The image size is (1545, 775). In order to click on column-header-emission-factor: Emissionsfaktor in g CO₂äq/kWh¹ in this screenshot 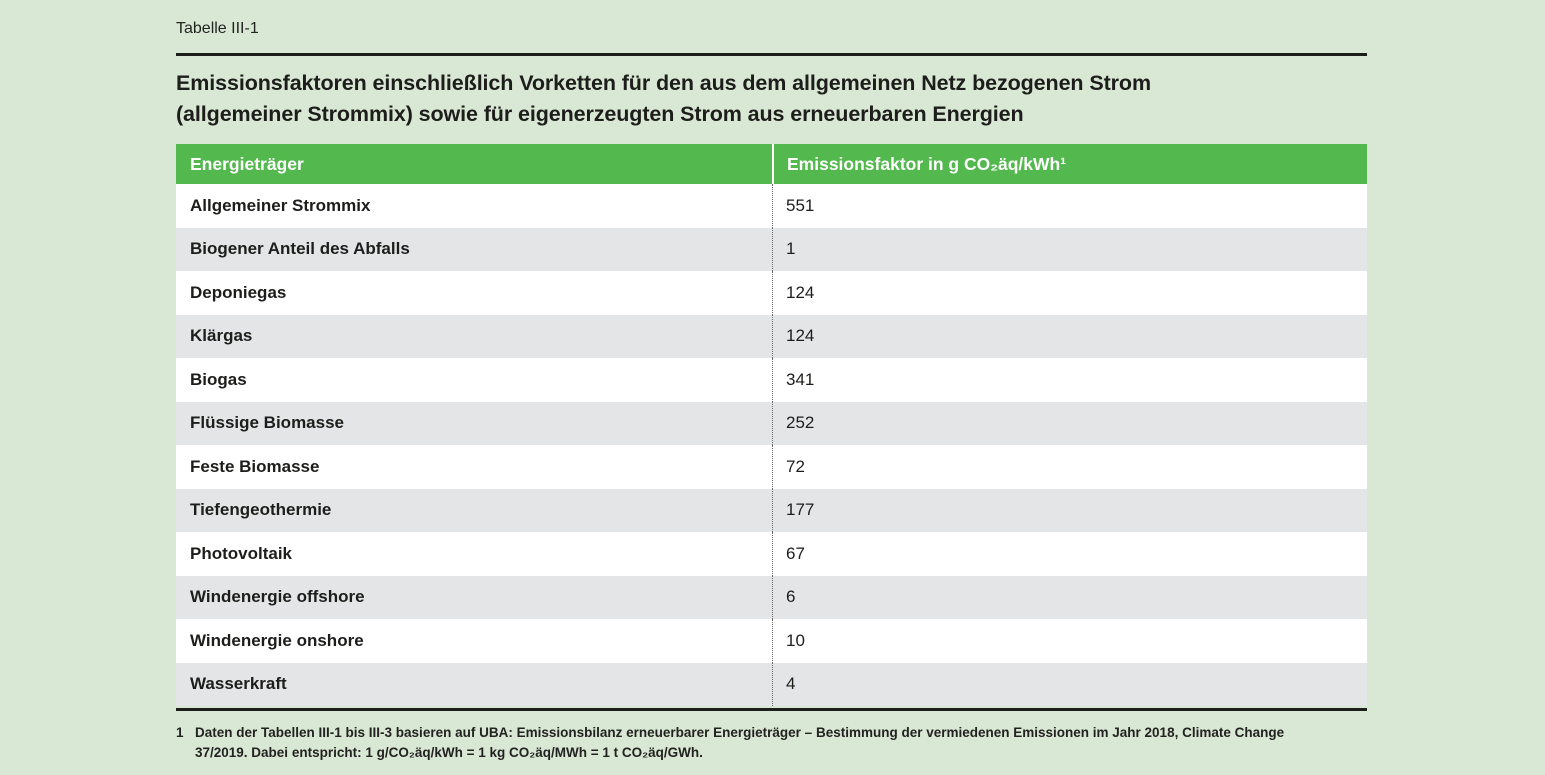, I will do `click(1069, 164)`.